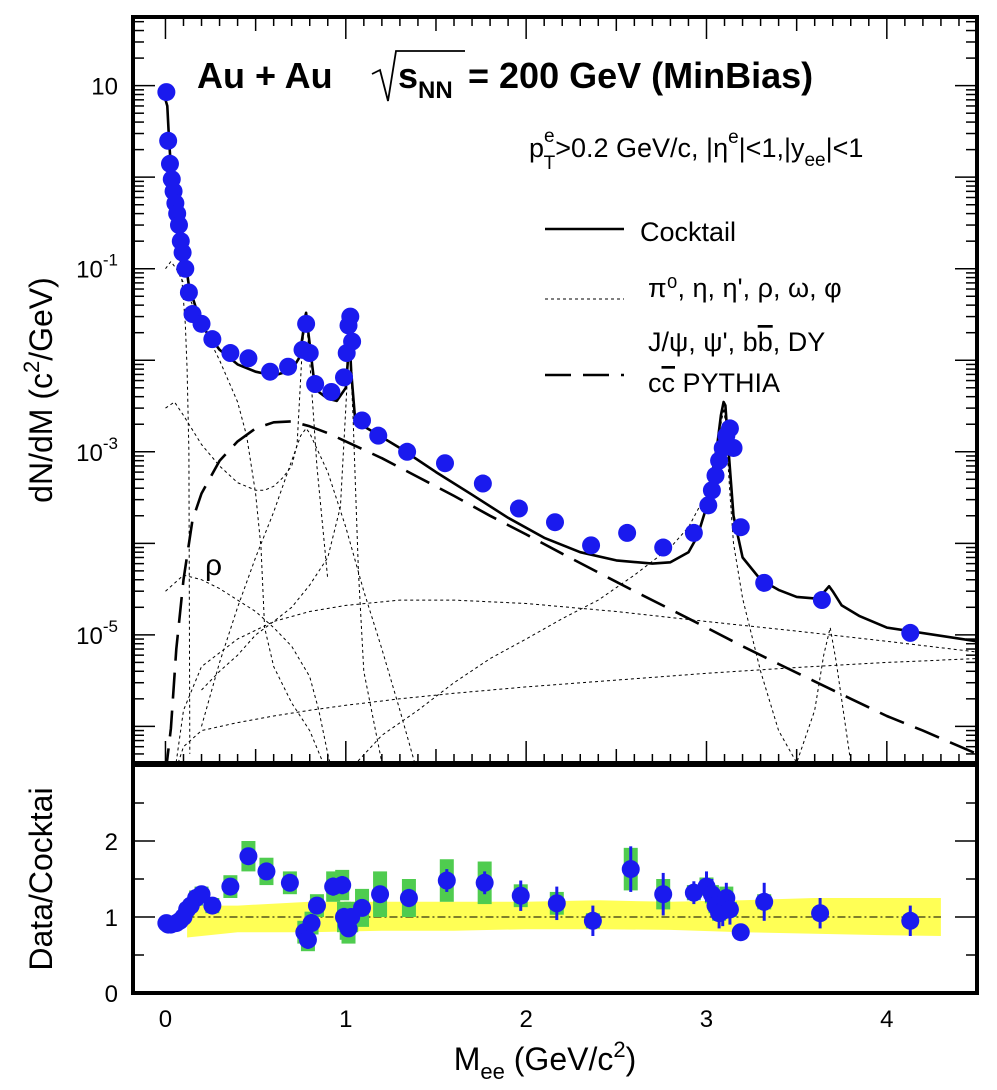  What do you see at coordinates (111, 994) in the screenshot?
I see `bottom-y-tick-label: 0` at bounding box center [111, 994].